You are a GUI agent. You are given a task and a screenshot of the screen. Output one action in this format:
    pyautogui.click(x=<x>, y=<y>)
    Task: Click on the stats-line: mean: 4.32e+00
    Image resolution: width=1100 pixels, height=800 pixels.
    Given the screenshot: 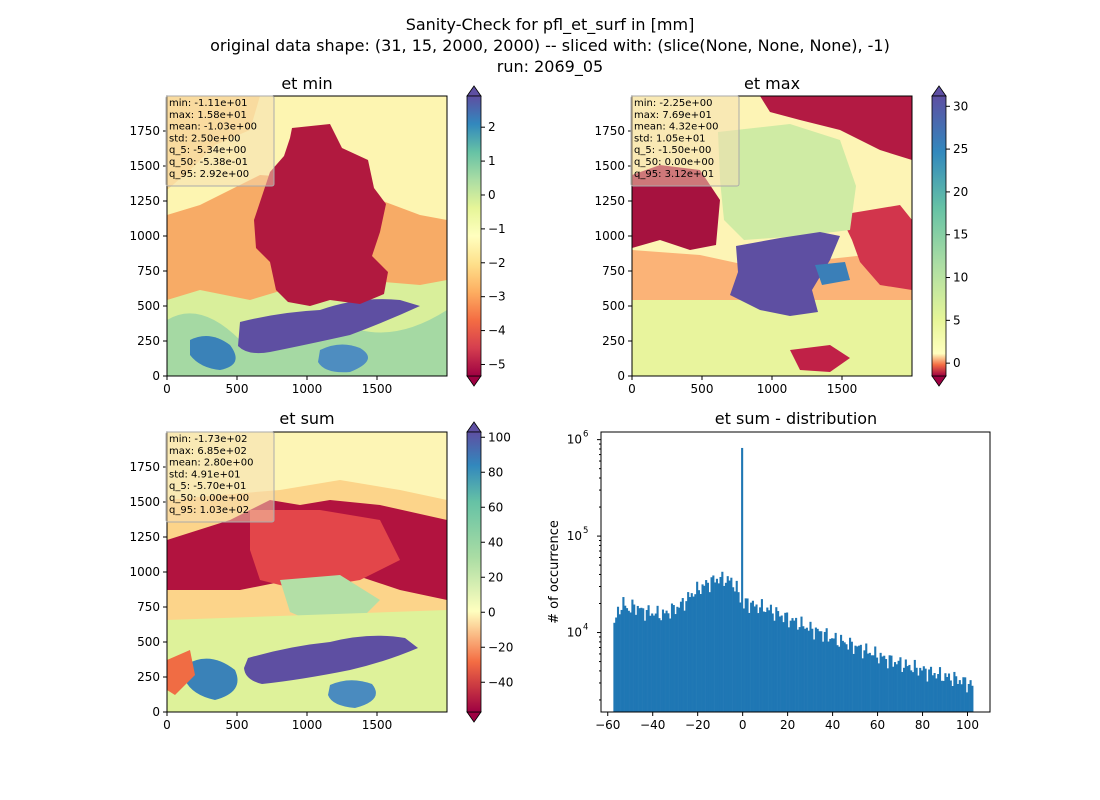 What is the action you would take?
    pyautogui.click(x=676, y=127)
    